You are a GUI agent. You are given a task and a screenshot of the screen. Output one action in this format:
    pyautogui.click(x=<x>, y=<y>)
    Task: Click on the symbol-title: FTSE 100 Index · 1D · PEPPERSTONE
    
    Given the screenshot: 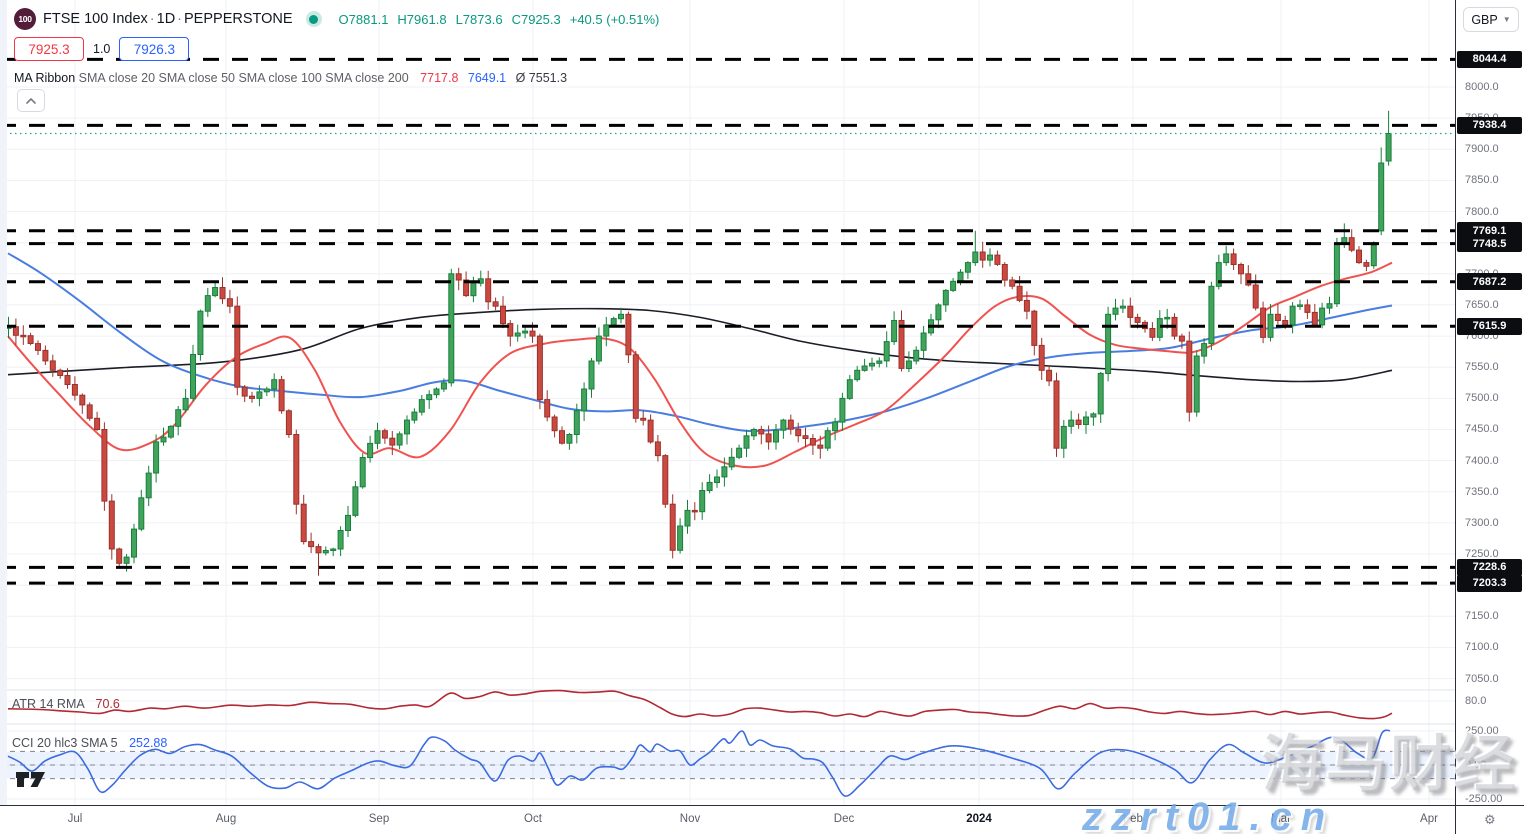 What is the action you would take?
    pyautogui.click(x=168, y=19)
    